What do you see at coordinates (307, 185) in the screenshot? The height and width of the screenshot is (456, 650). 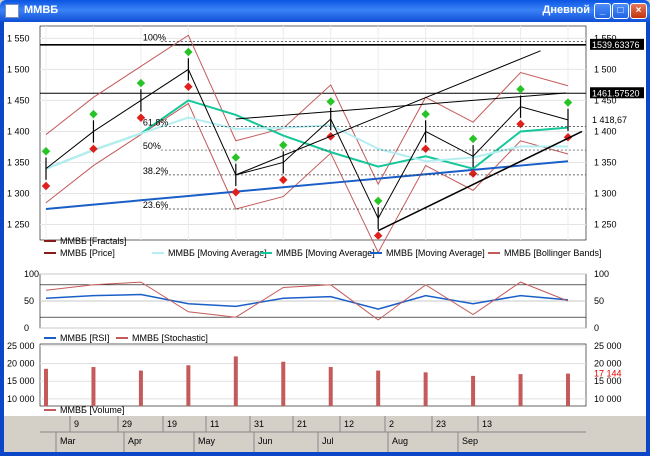 I see `moving-average-blue-line` at bounding box center [307, 185].